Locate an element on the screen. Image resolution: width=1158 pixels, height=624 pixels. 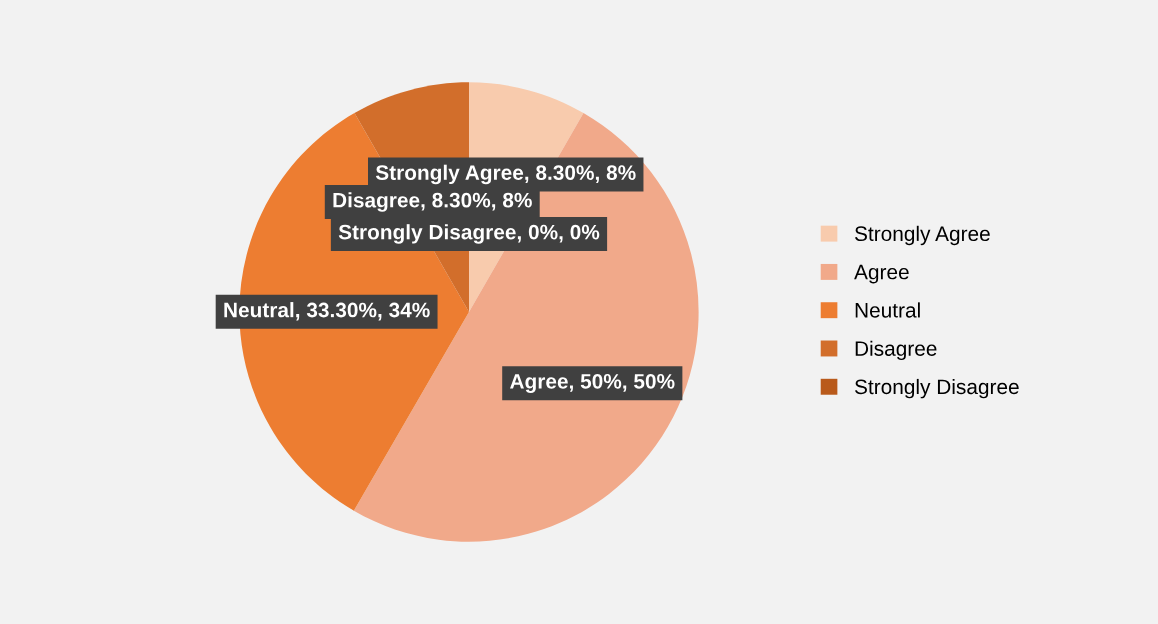
legend-label: Neutral is located at coordinates (887, 310).